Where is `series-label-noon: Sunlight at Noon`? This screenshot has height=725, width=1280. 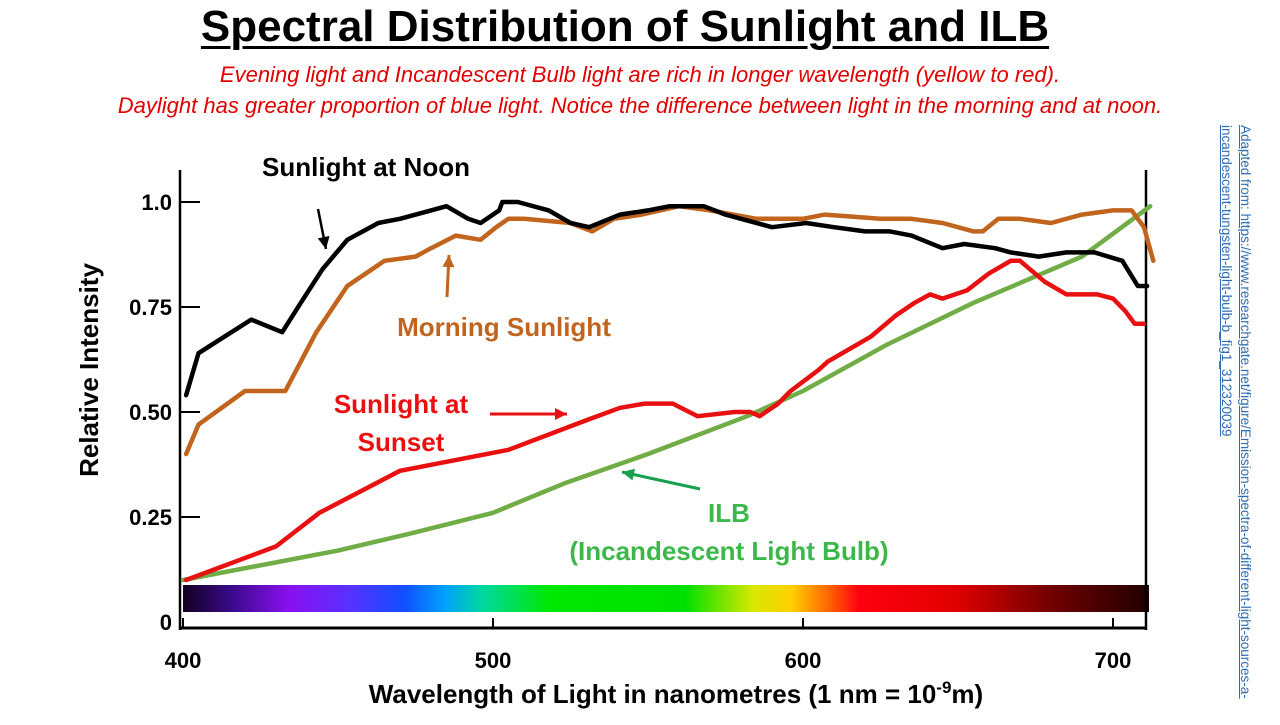
series-label-noon: Sunlight at Noon is located at coordinates (366, 167).